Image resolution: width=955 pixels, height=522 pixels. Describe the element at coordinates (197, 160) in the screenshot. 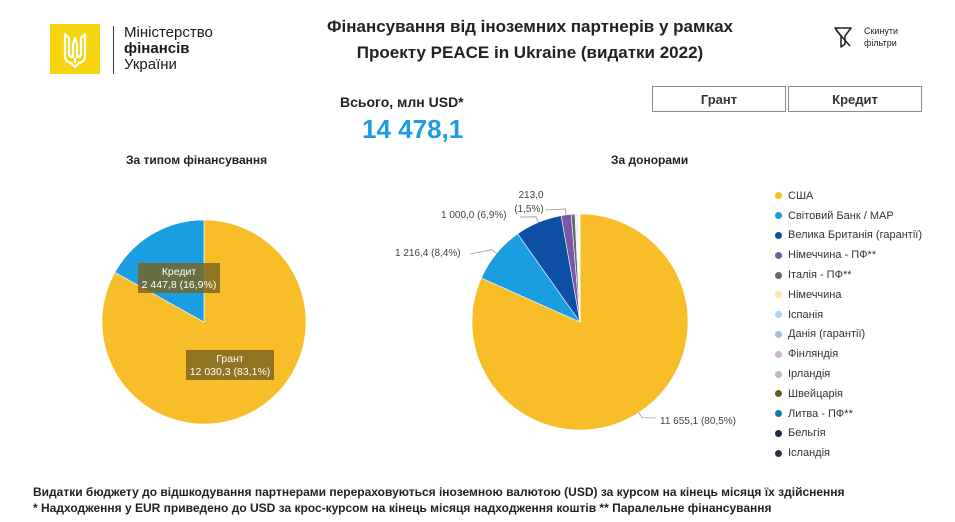

I see `chart-title-by-type: За типом фінансування` at that location.